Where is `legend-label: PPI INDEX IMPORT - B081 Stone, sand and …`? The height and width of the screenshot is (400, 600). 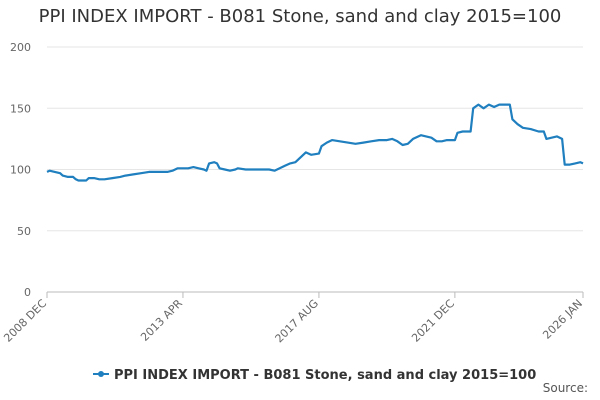
legend-label: PPI INDEX IMPORT - B081 Stone, sand and … is located at coordinates (325, 375).